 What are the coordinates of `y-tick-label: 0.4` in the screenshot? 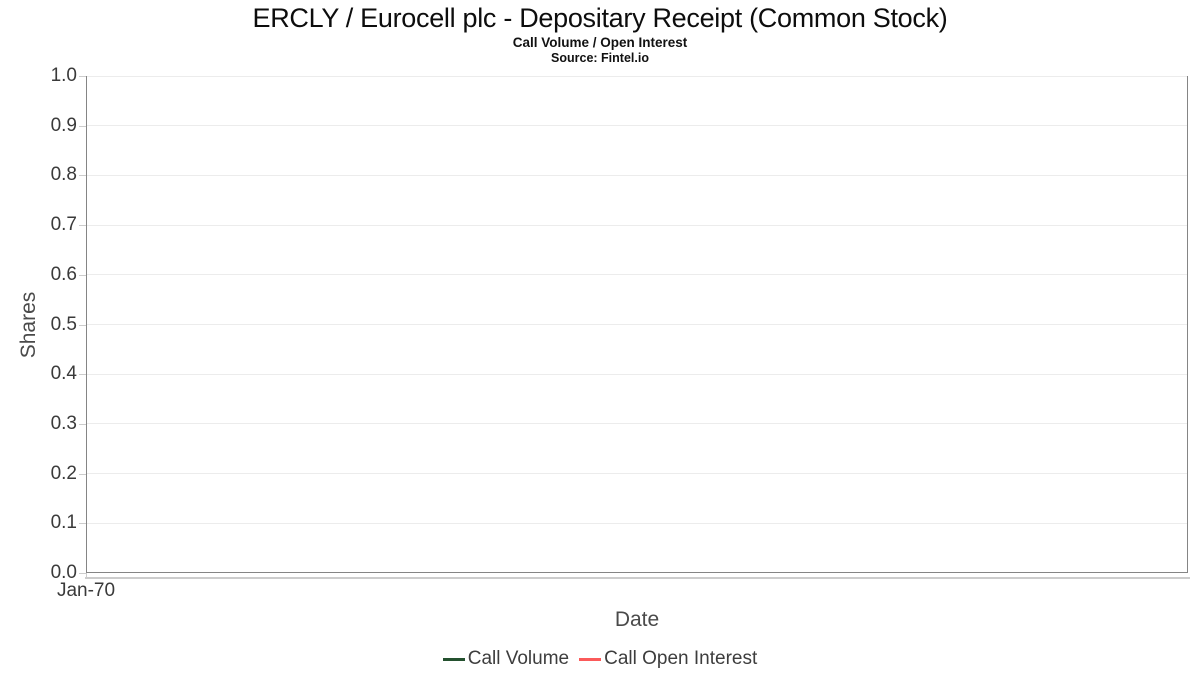 It's located at (63, 374).